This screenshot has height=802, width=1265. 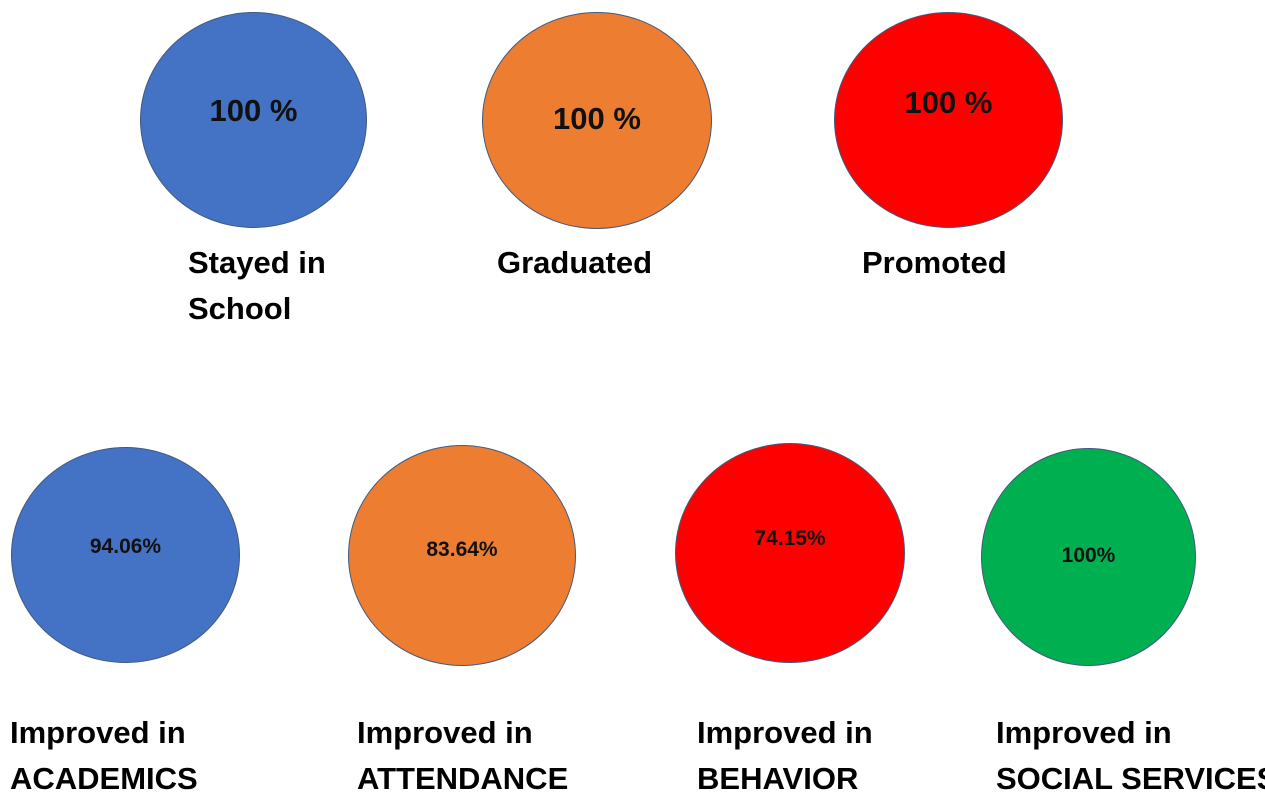 What do you see at coordinates (104, 756) in the screenshot?
I see `academics-label: Improved in ACADEMICS` at bounding box center [104, 756].